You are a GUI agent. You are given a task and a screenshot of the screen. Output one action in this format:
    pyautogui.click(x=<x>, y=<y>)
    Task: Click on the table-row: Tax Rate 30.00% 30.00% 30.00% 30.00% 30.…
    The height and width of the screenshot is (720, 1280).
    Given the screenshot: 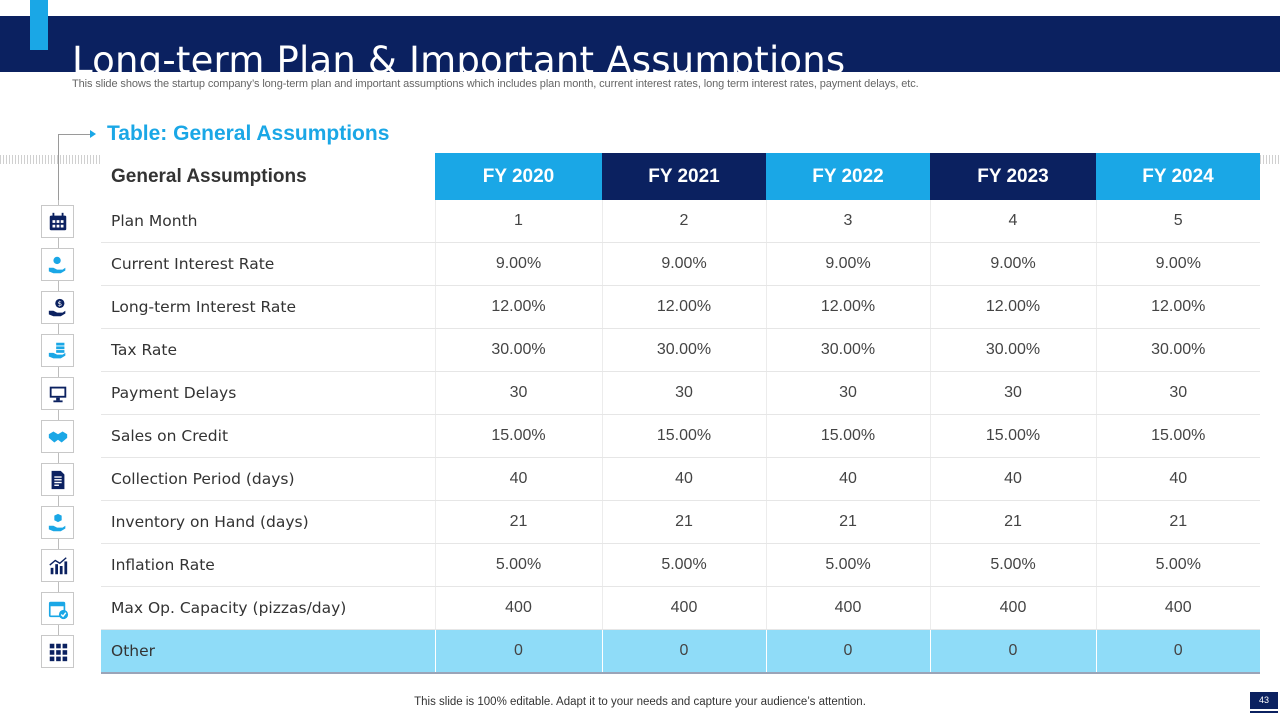 What is the action you would take?
    pyautogui.click(x=680, y=350)
    